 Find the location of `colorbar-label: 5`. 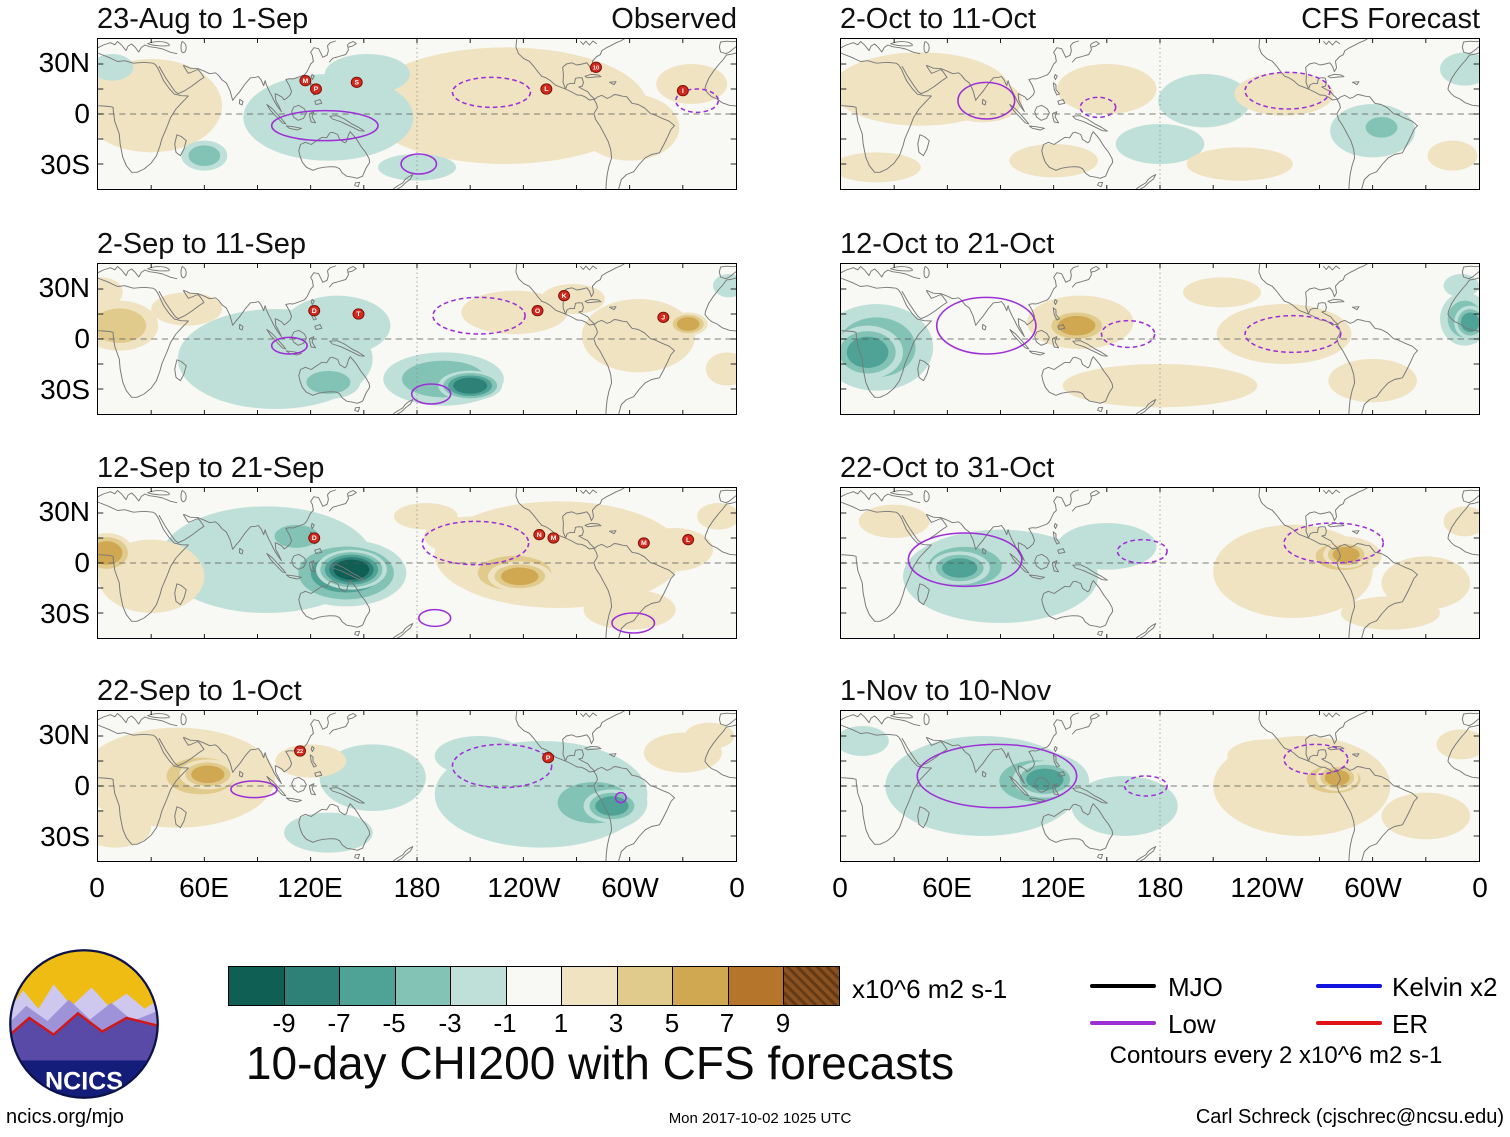

colorbar-label: 5 is located at coordinates (672, 1023).